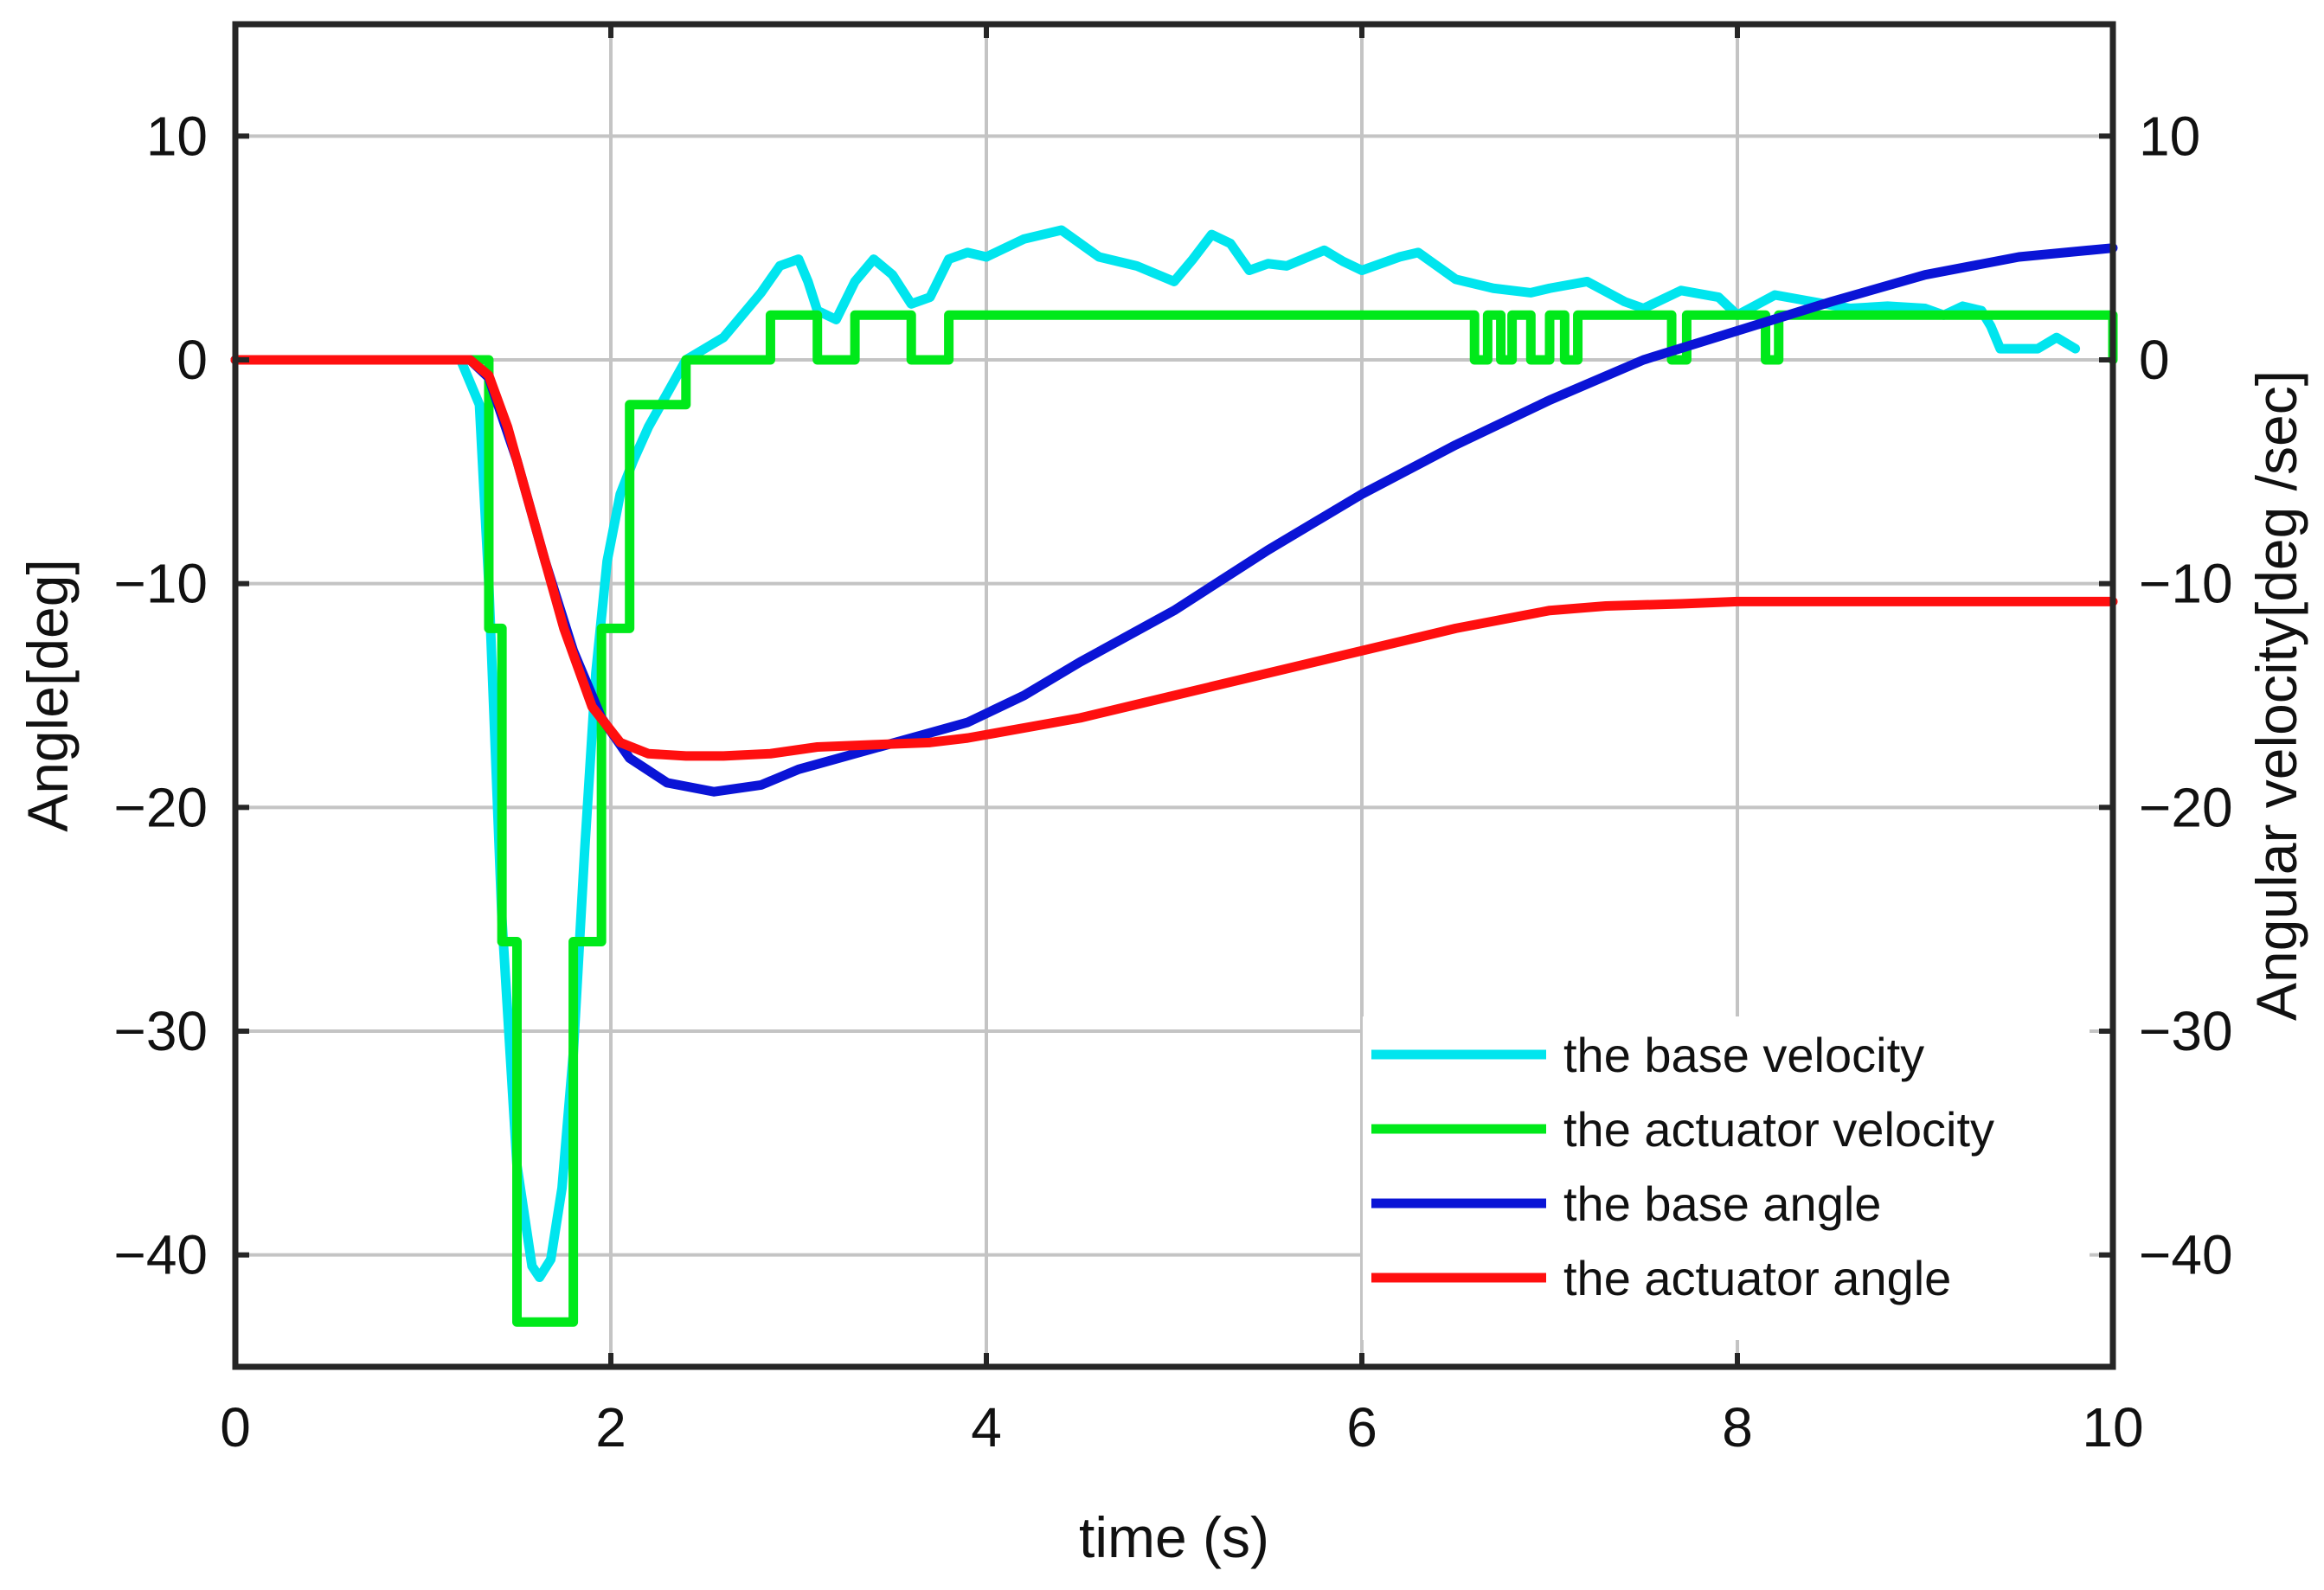 Image resolution: width=2324 pixels, height=1590 pixels. Describe the element at coordinates (2186, 584) in the screenshot. I see `y2-tick-label-2: −10` at that location.